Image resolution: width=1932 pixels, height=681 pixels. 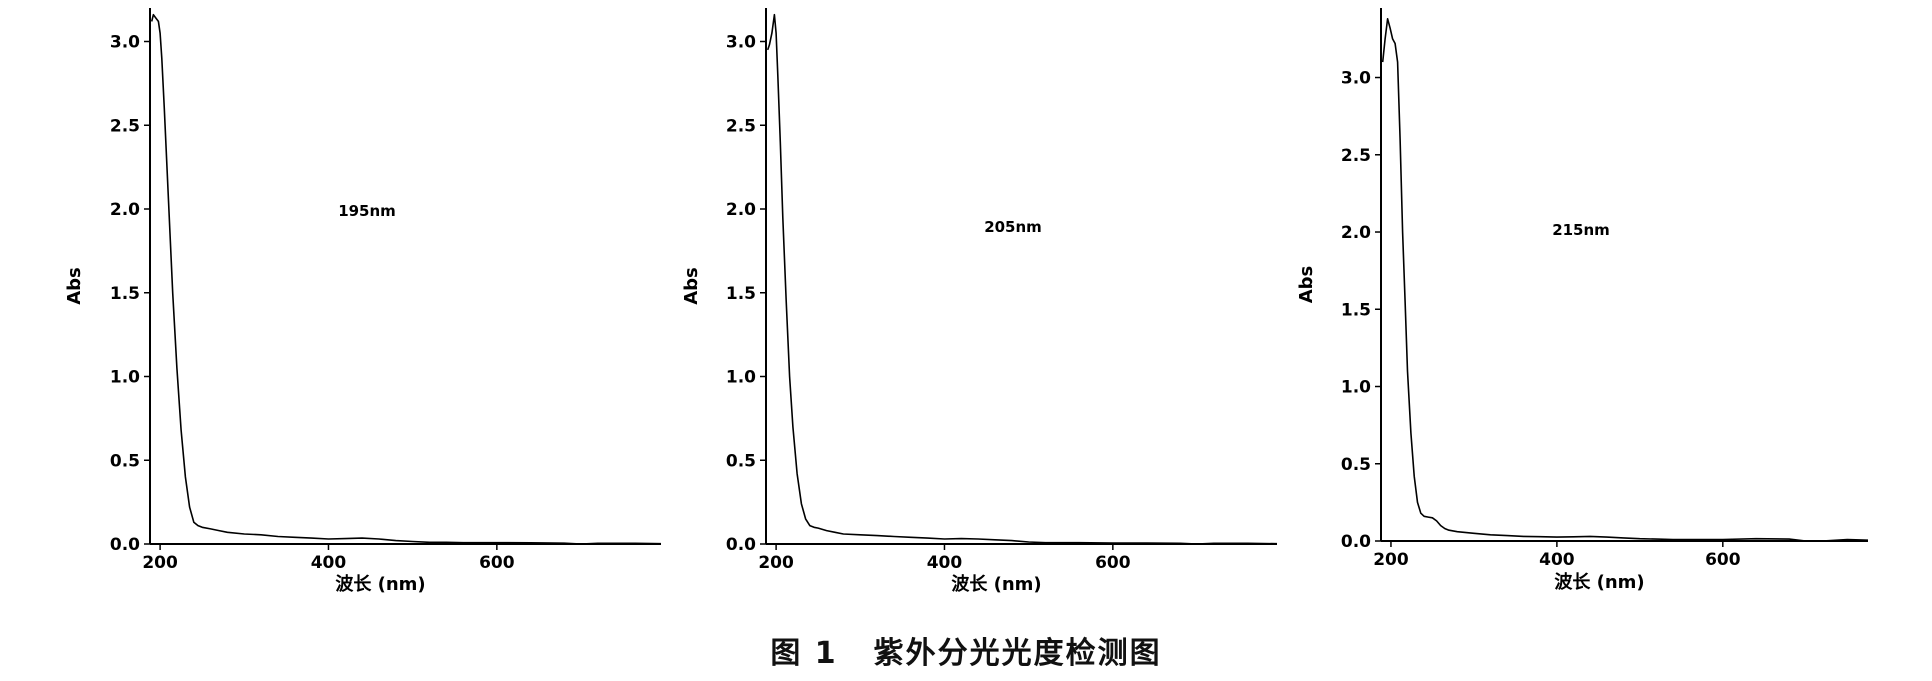 What do you see at coordinates (1581, 230) in the screenshot?
I see `peak-annotation: 215nm` at bounding box center [1581, 230].